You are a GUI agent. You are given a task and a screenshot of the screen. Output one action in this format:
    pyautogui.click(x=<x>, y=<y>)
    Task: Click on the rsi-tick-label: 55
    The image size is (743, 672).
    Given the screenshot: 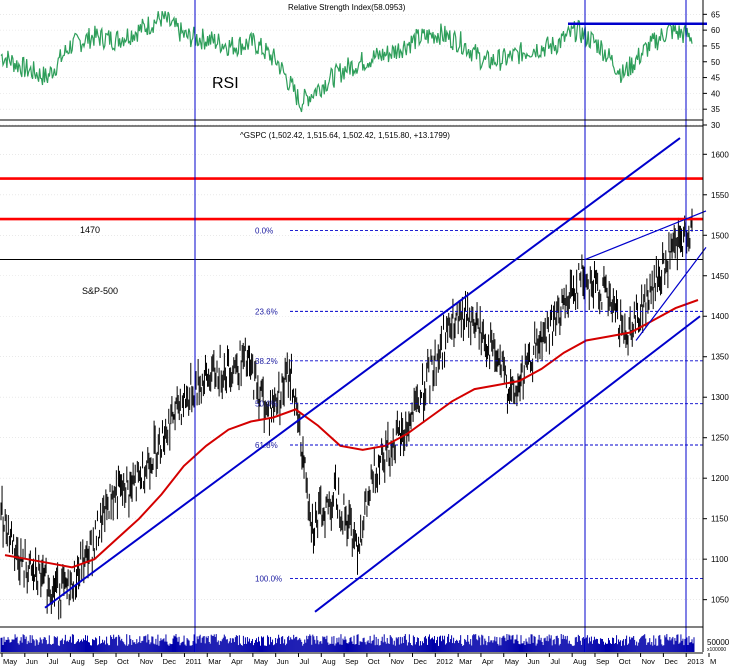 What is the action you would take?
    pyautogui.click(x=715, y=46)
    